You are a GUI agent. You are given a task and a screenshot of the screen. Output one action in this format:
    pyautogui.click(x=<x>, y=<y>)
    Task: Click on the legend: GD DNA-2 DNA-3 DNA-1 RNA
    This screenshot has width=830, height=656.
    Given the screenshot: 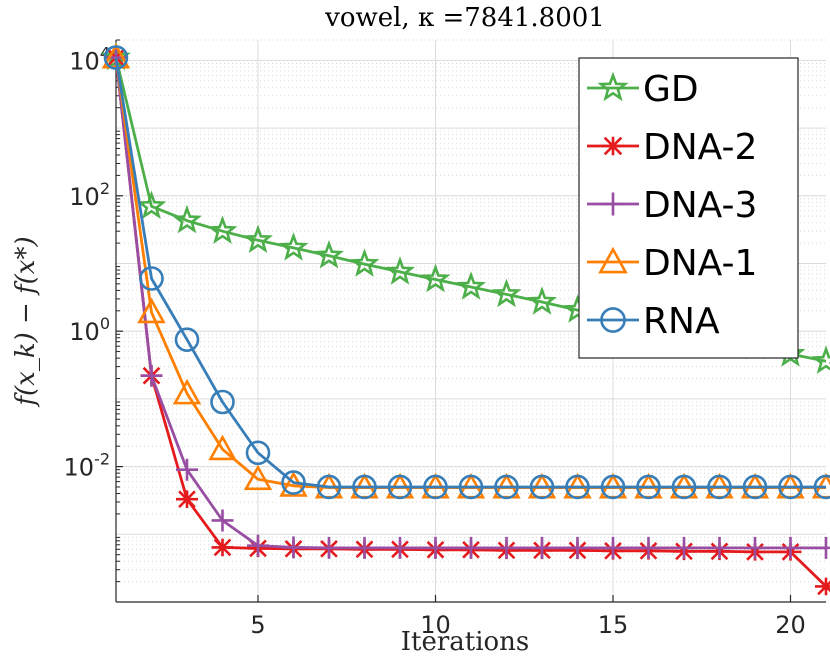 What is the action you would take?
    pyautogui.click(x=688, y=208)
    